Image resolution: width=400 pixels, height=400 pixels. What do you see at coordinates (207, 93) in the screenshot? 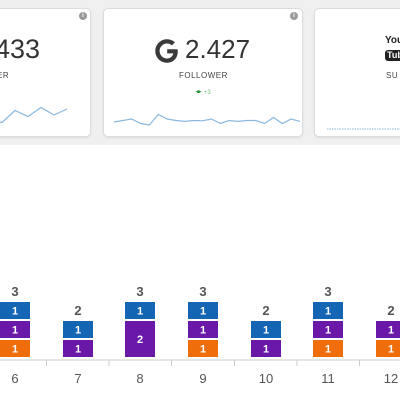
I see `trend-value: +3` at bounding box center [207, 93].